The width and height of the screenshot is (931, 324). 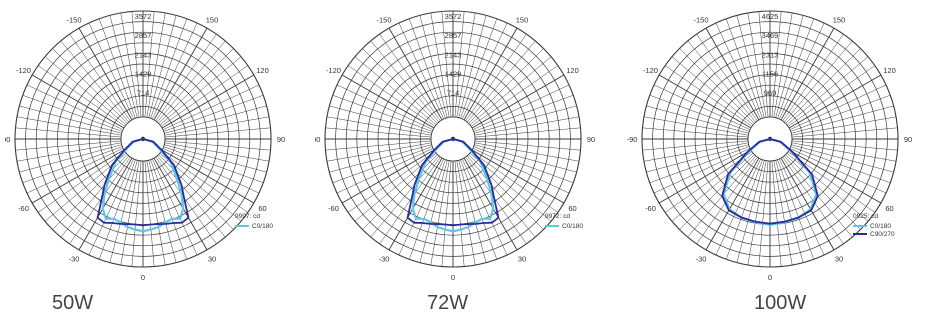 I want to click on ring-label: 3572, so click(x=143, y=16).